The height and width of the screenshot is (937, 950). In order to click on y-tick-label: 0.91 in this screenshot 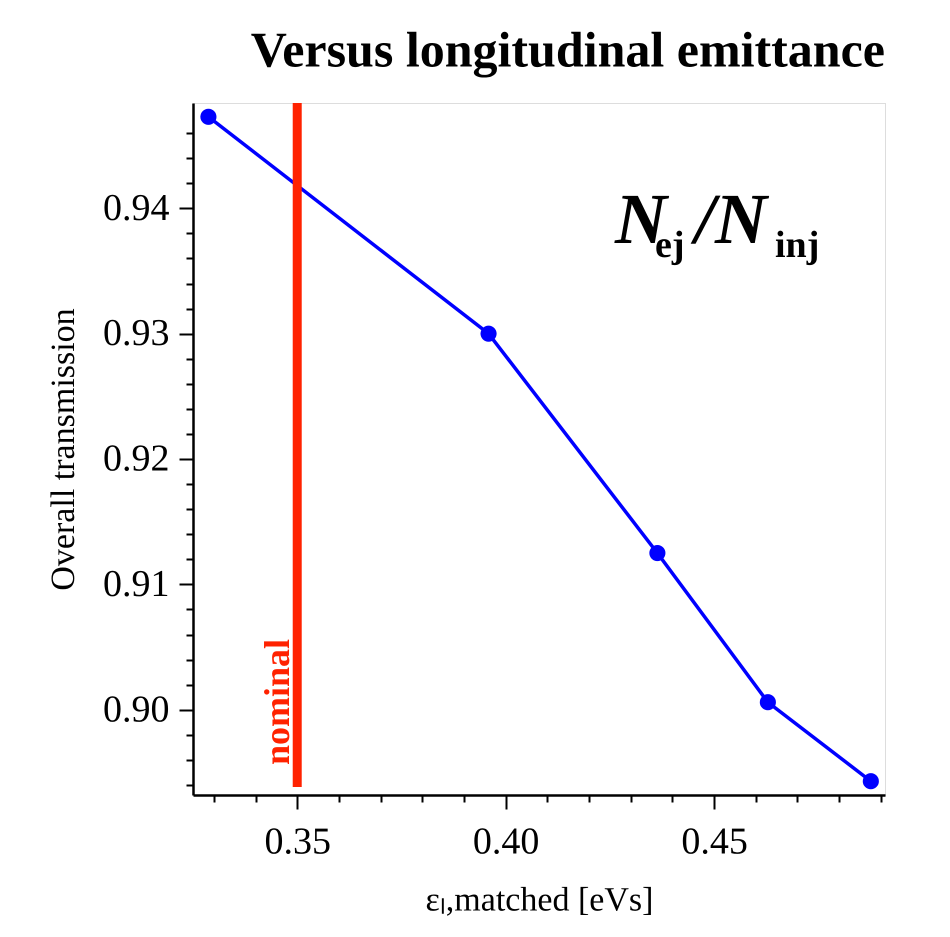, I will do `click(136, 583)`.